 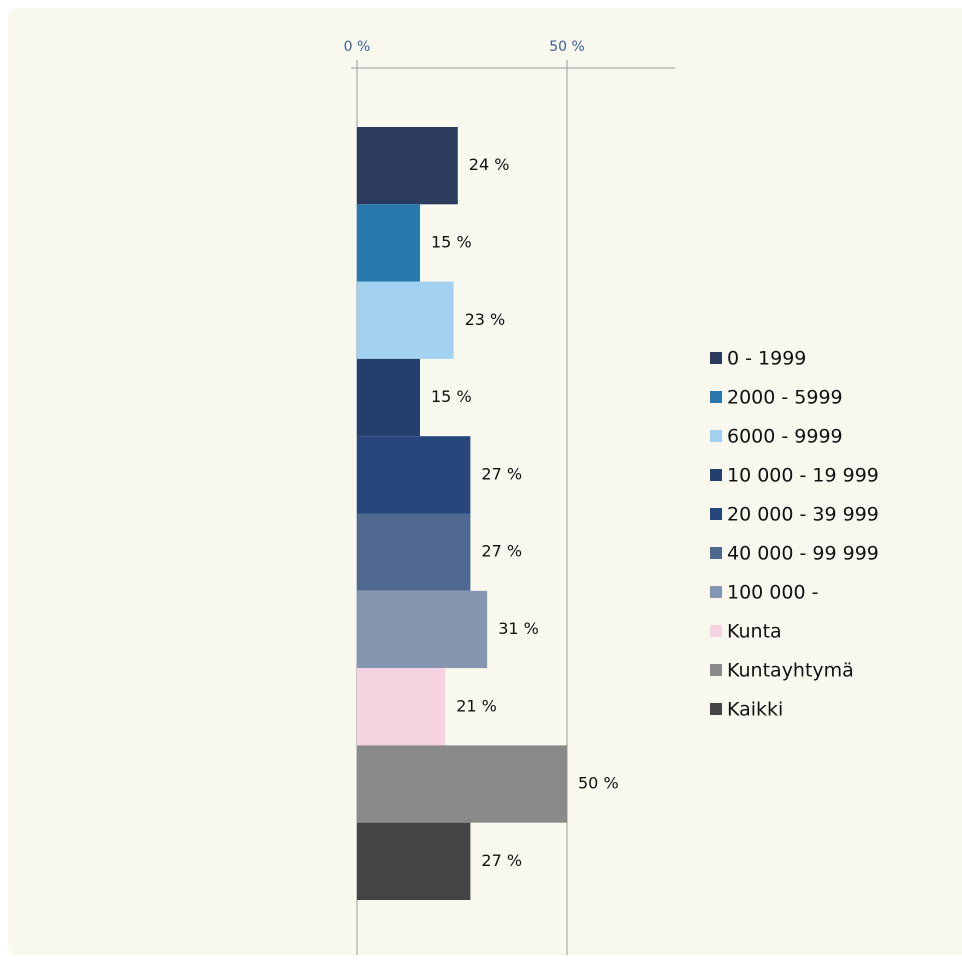 I want to click on x-tick-label: 50 %, so click(x=567, y=47).